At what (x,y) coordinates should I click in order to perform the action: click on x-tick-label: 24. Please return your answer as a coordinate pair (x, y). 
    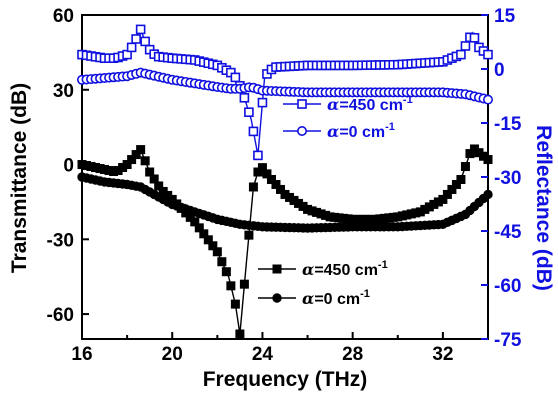
    Looking at the image, I should click on (263, 354).